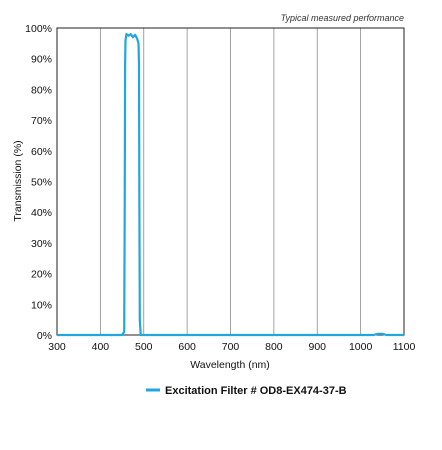 Image resolution: width=442 pixels, height=450 pixels. I want to click on x-tick-label: 1000, so click(361, 347).